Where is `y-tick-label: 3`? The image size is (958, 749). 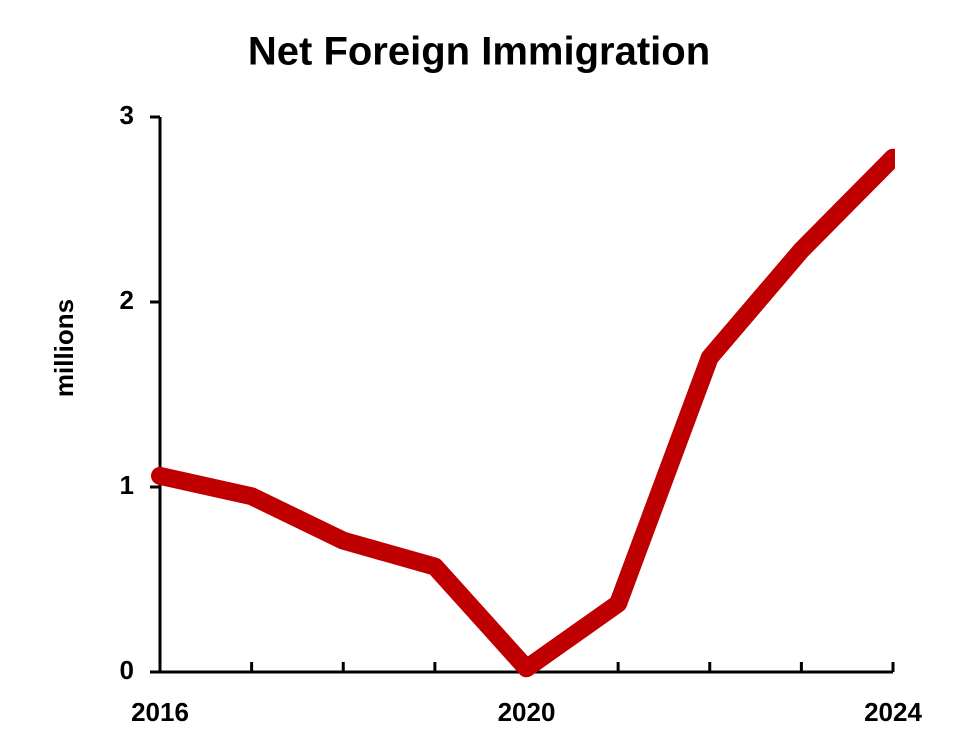
y-tick-label: 3 is located at coordinates (127, 115).